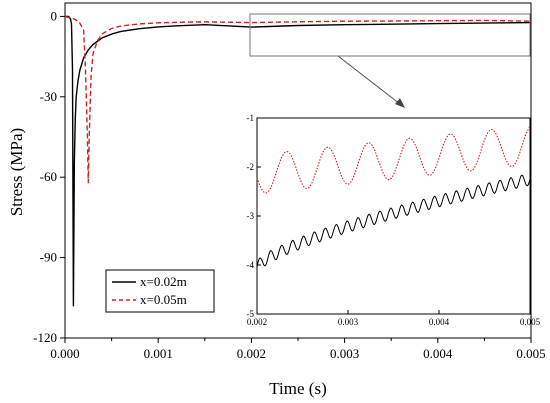 The width and height of the screenshot is (550, 403). What do you see at coordinates (48, 176) in the screenshot?
I see `y-tick-label: -60` at bounding box center [48, 176].